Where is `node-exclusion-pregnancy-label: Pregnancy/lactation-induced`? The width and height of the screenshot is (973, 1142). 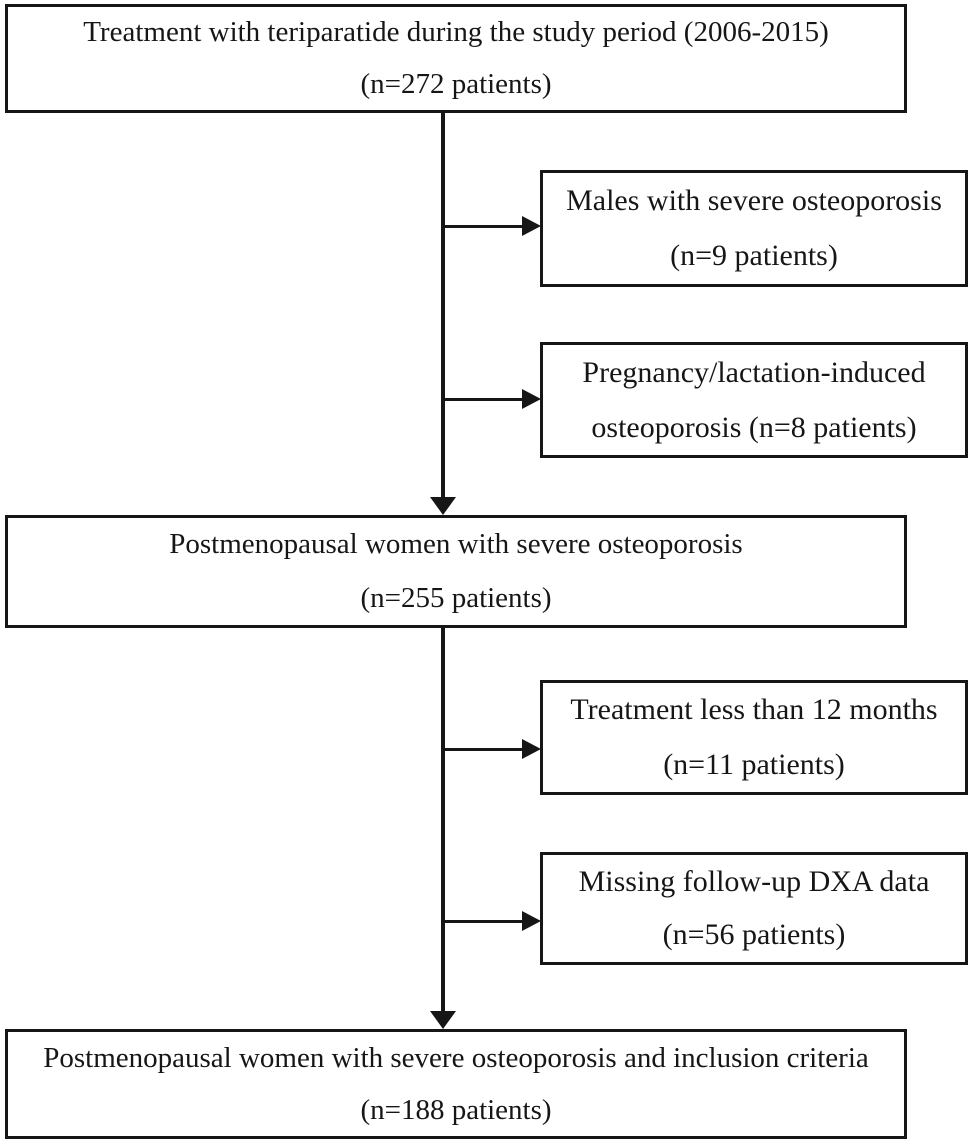 node-exclusion-pregnancy-label: Pregnancy/lactation-induced is located at coordinates (754, 372).